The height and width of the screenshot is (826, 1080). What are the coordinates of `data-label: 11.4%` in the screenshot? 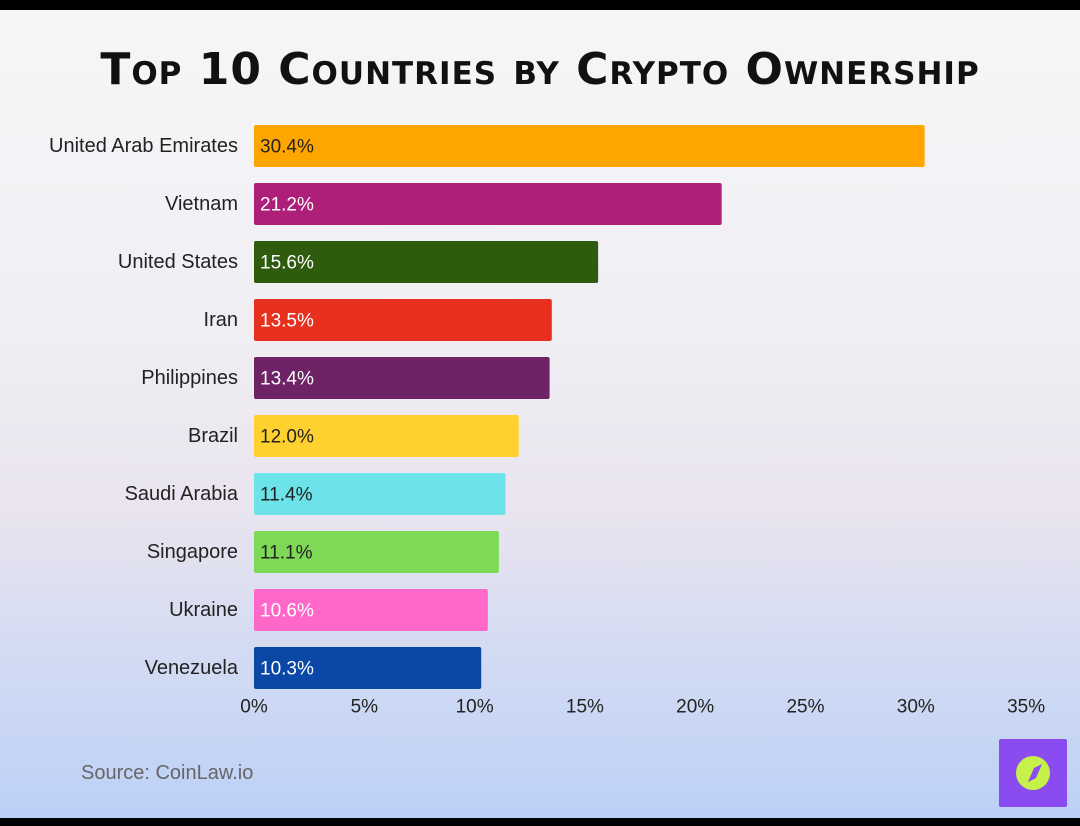 It's located at (286, 495).